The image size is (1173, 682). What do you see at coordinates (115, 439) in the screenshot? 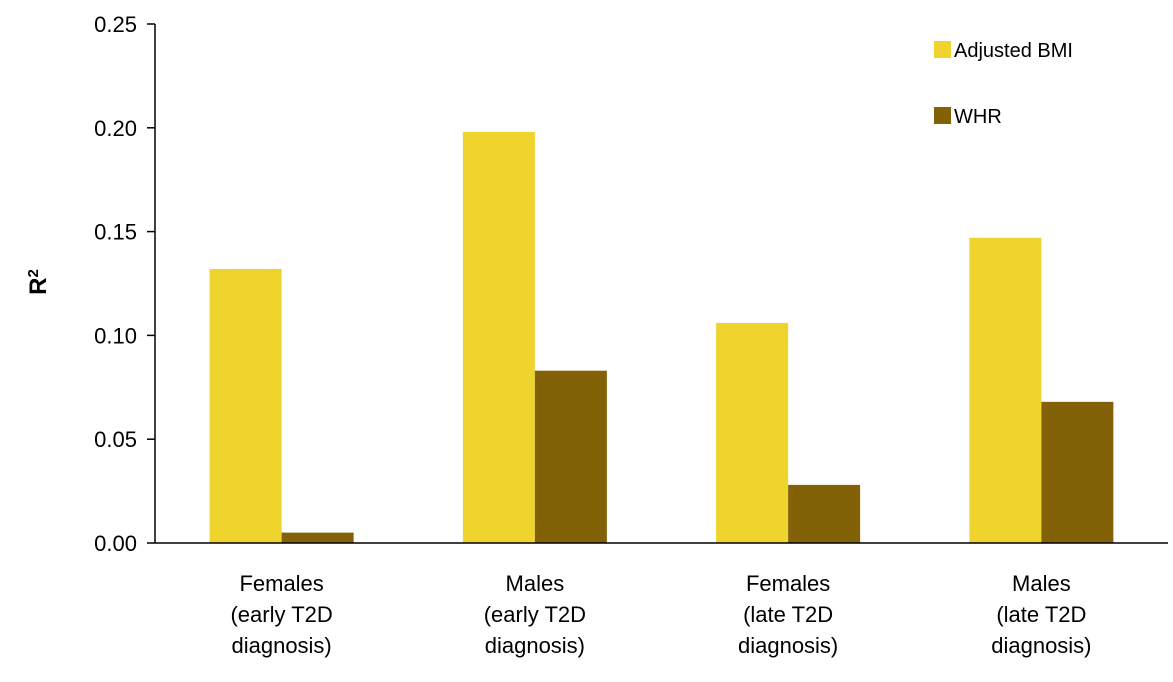
I see `y-tick-label: 0.05` at bounding box center [115, 439].